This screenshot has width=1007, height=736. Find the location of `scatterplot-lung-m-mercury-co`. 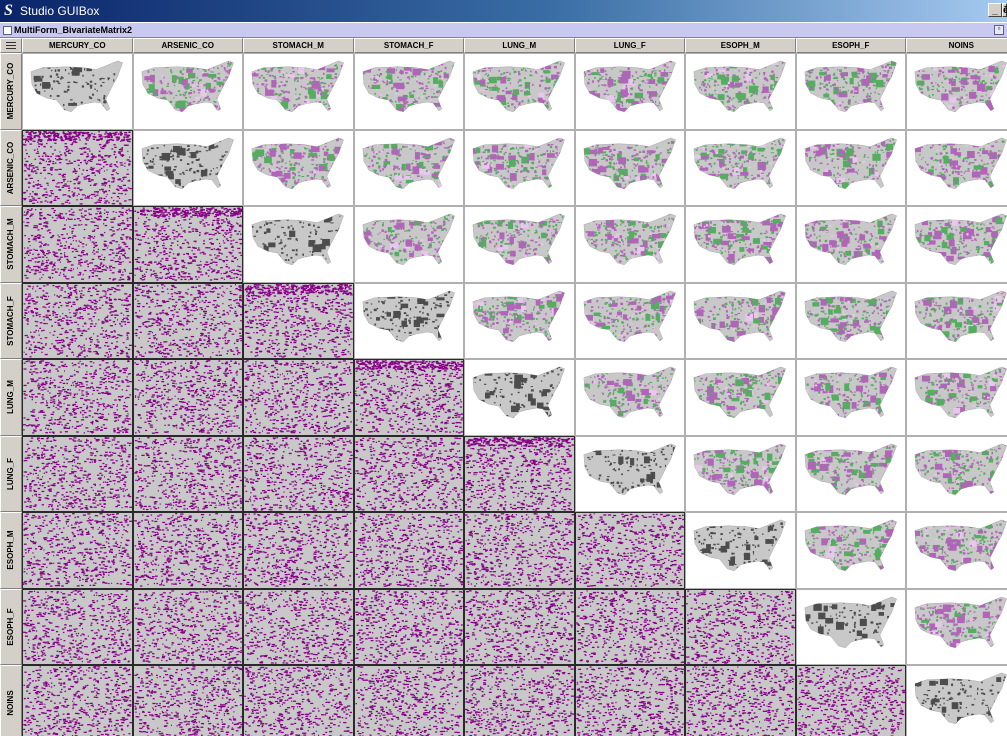

scatterplot-lung-m-mercury-co is located at coordinates (77, 397).